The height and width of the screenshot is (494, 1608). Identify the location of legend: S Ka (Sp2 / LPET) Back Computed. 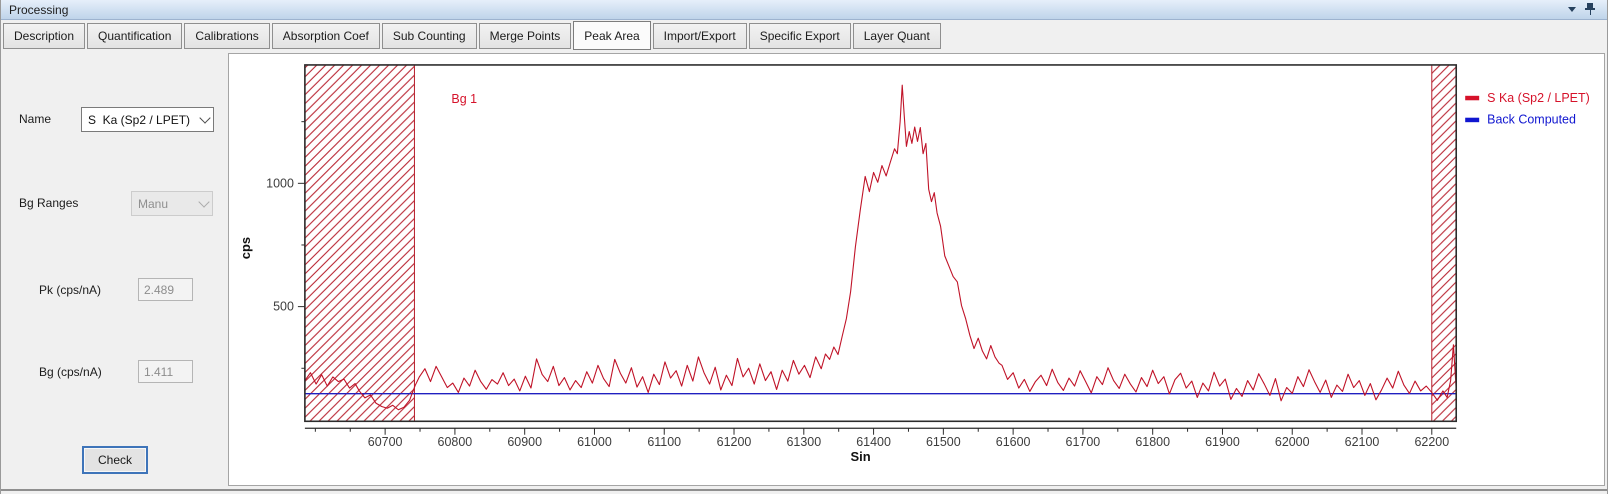
(1527, 109).